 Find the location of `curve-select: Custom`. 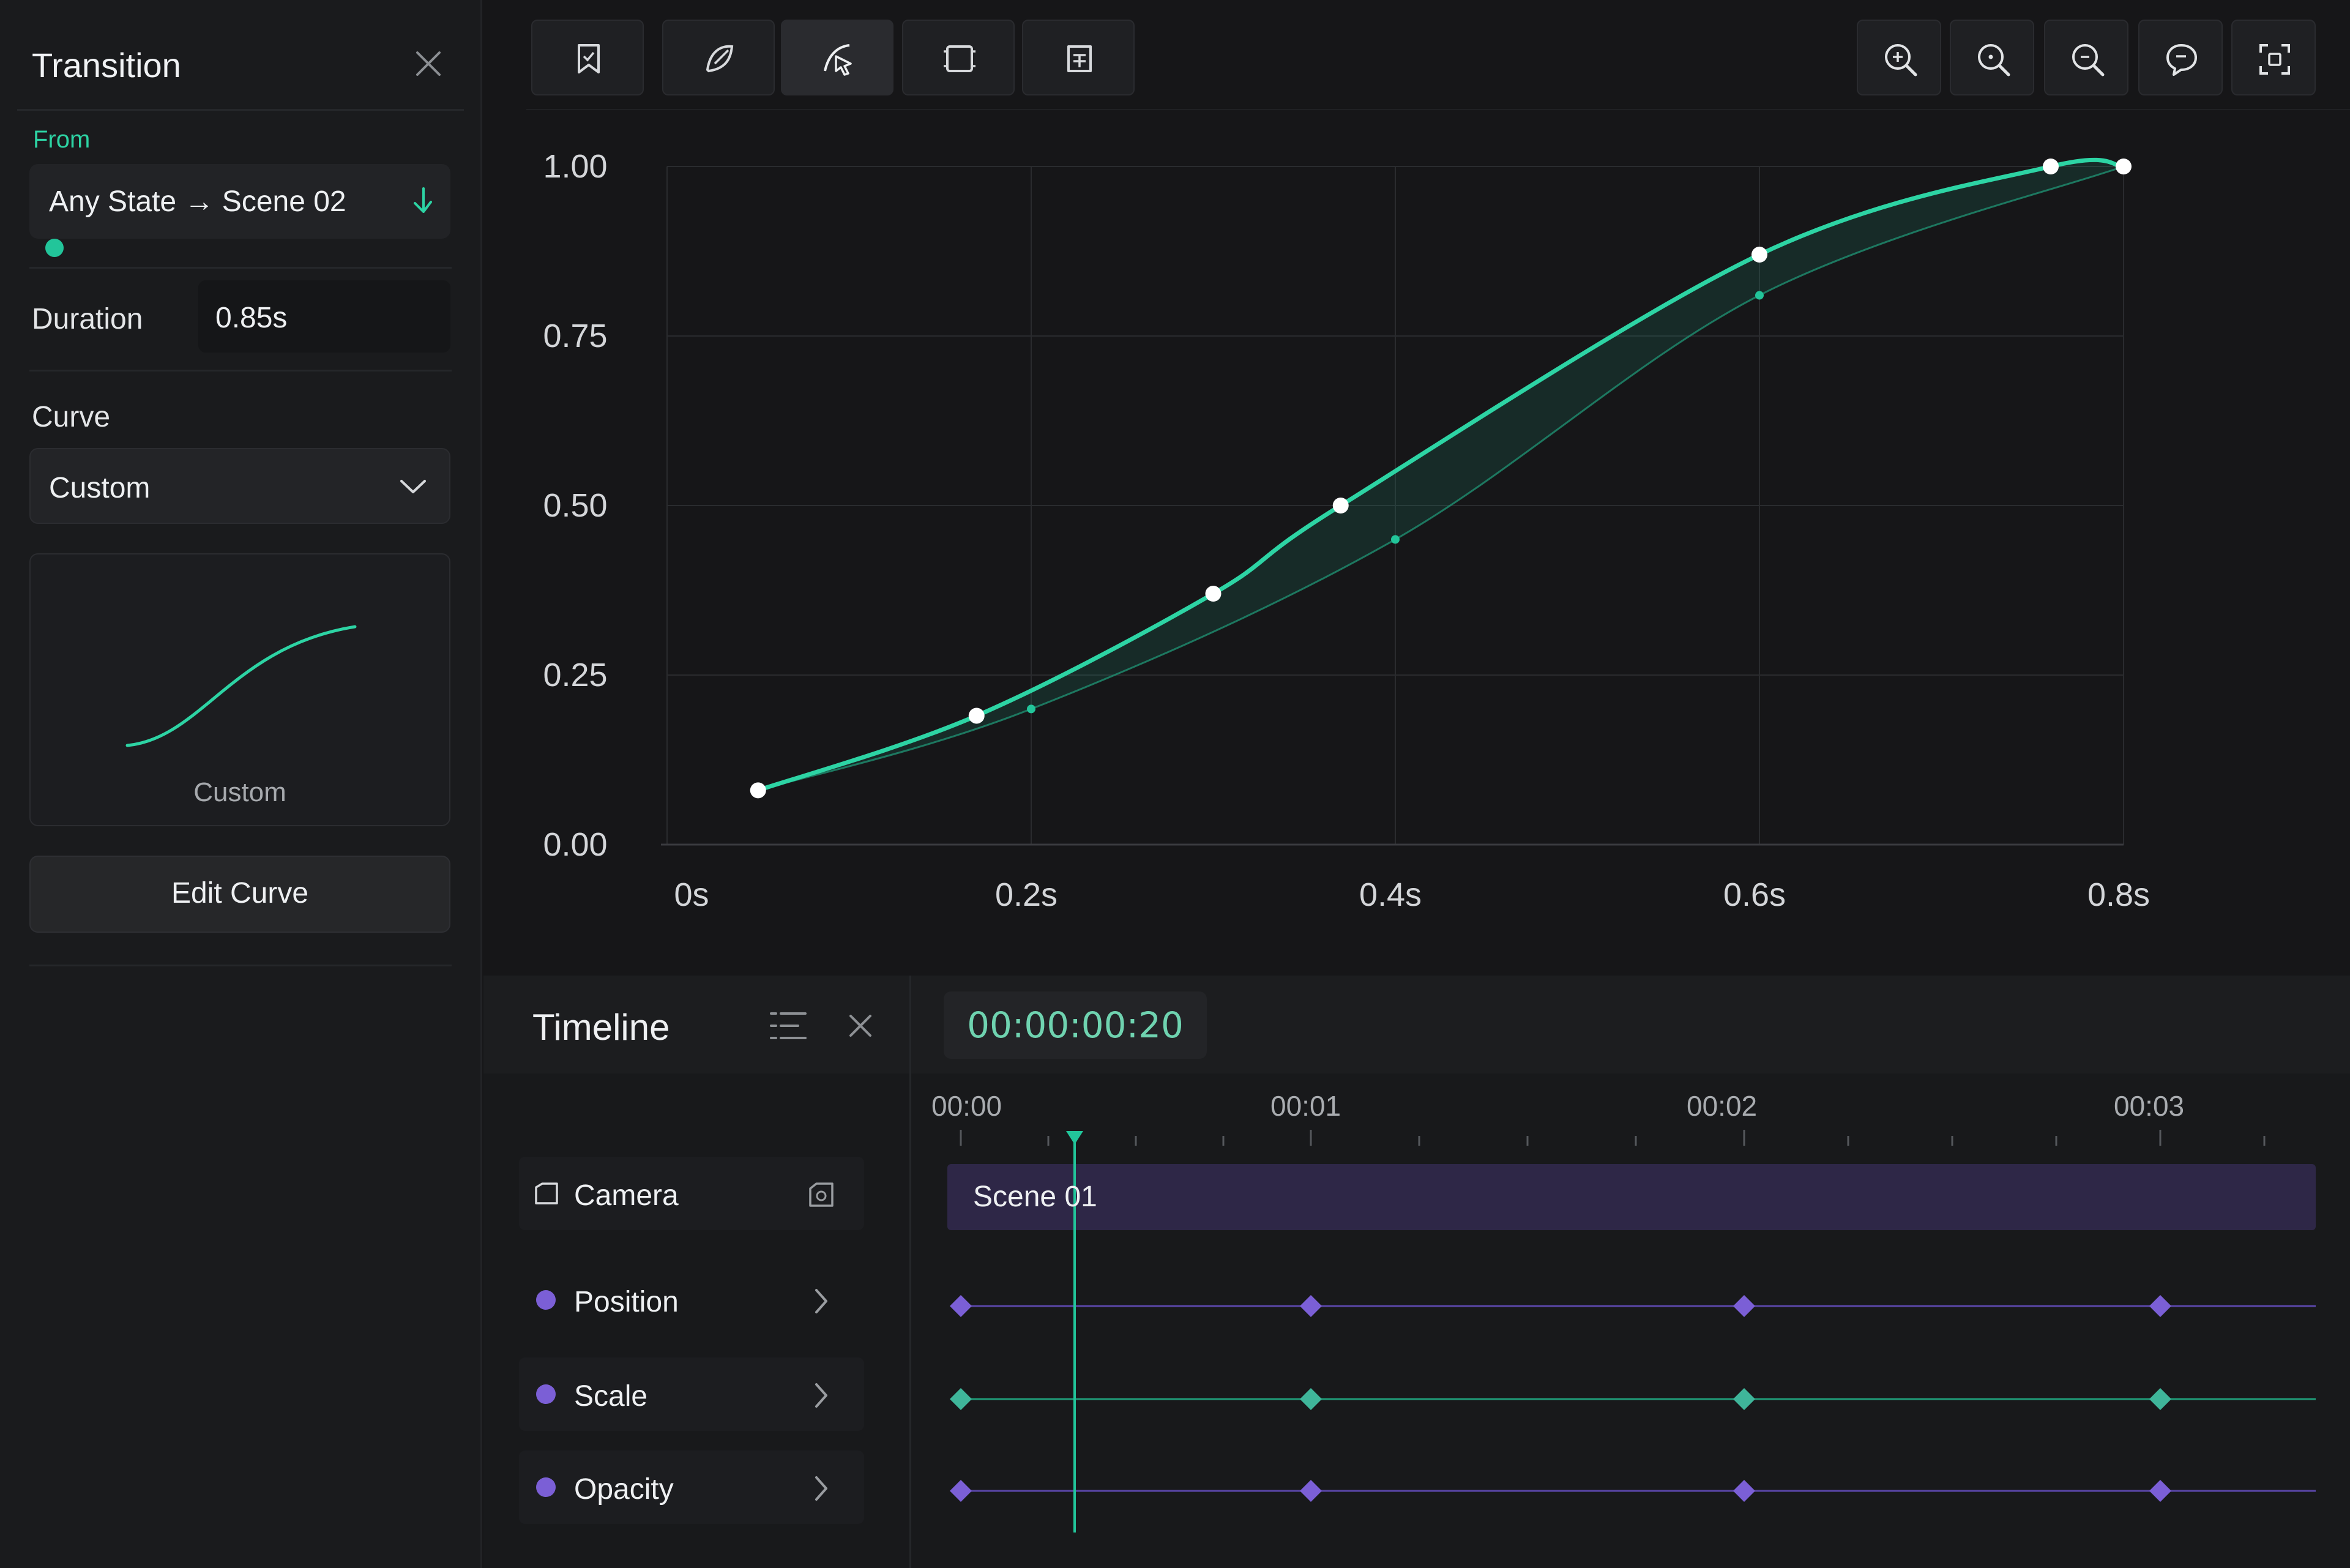

curve-select: Custom is located at coordinates (239, 486).